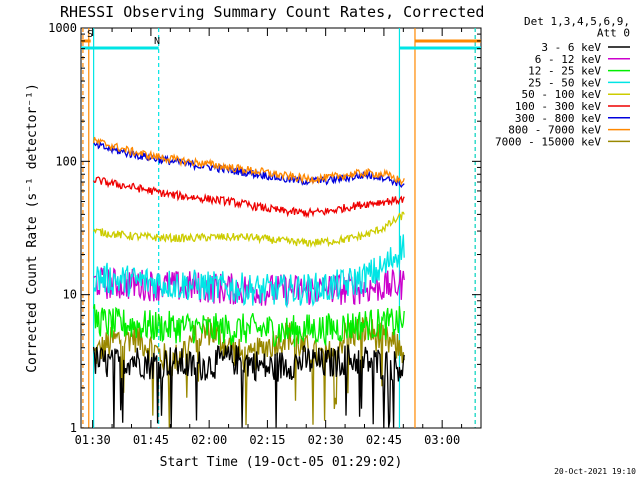  Describe the element at coordinates (442, 440) in the screenshot. I see `x-tick-label: 03:00` at that location.